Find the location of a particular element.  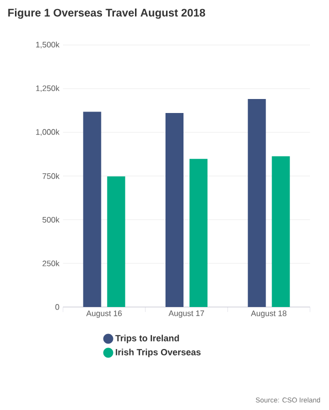

chart-title: Figure 1 Overseas Travel August 2018 is located at coordinates (107, 13).